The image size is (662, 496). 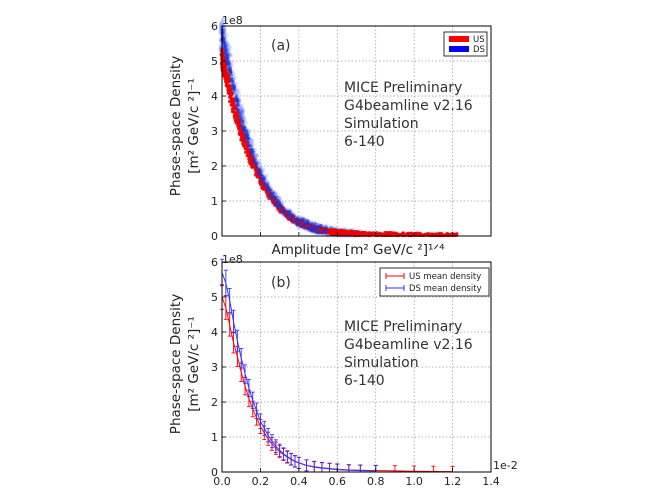 I want to click on legend-label-ds: DS, so click(x=479, y=50).